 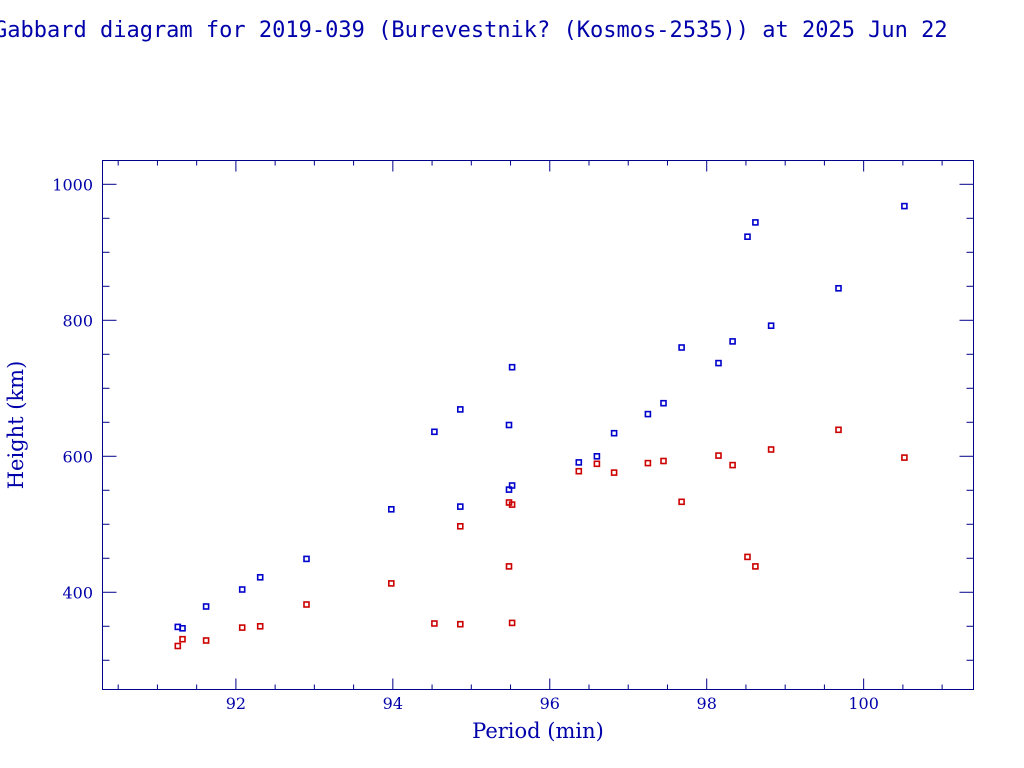 What do you see at coordinates (550, 703) in the screenshot?
I see `x-tick-label: 96` at bounding box center [550, 703].